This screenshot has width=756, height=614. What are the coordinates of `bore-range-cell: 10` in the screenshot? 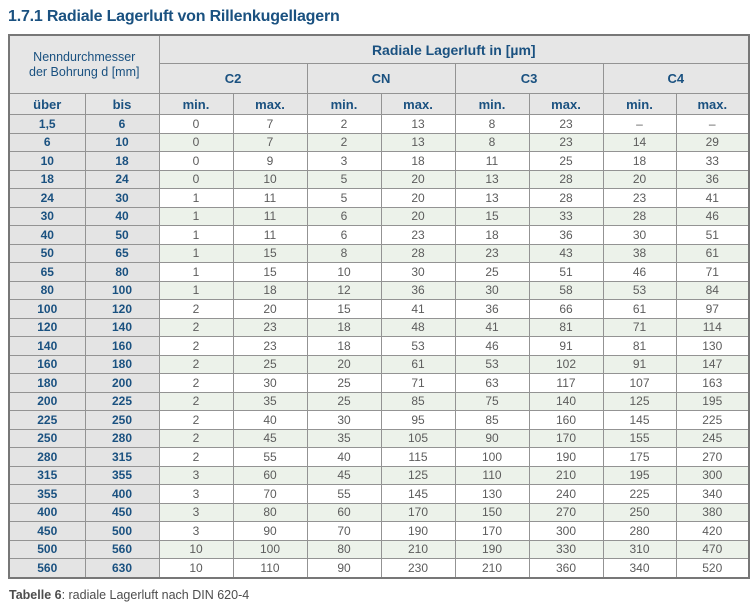 It's located at (47, 161).